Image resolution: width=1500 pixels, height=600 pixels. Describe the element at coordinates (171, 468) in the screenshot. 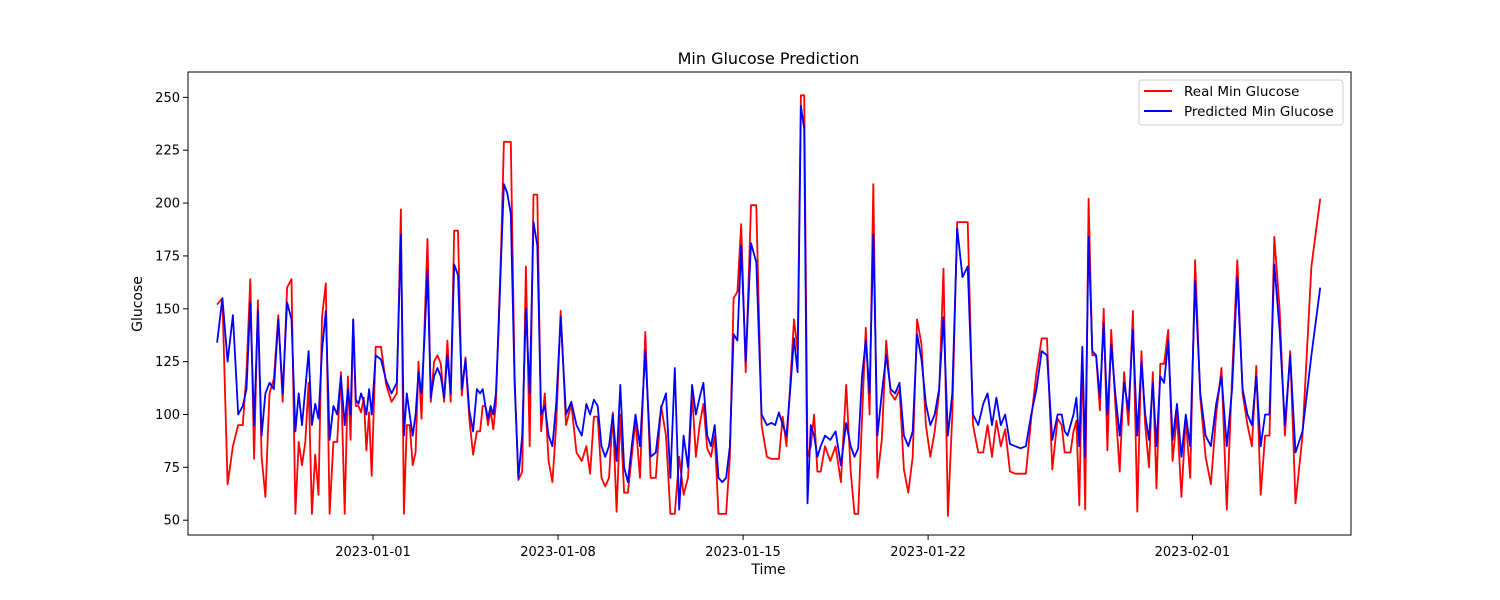

I see `y-tick-label: 75` at that location.